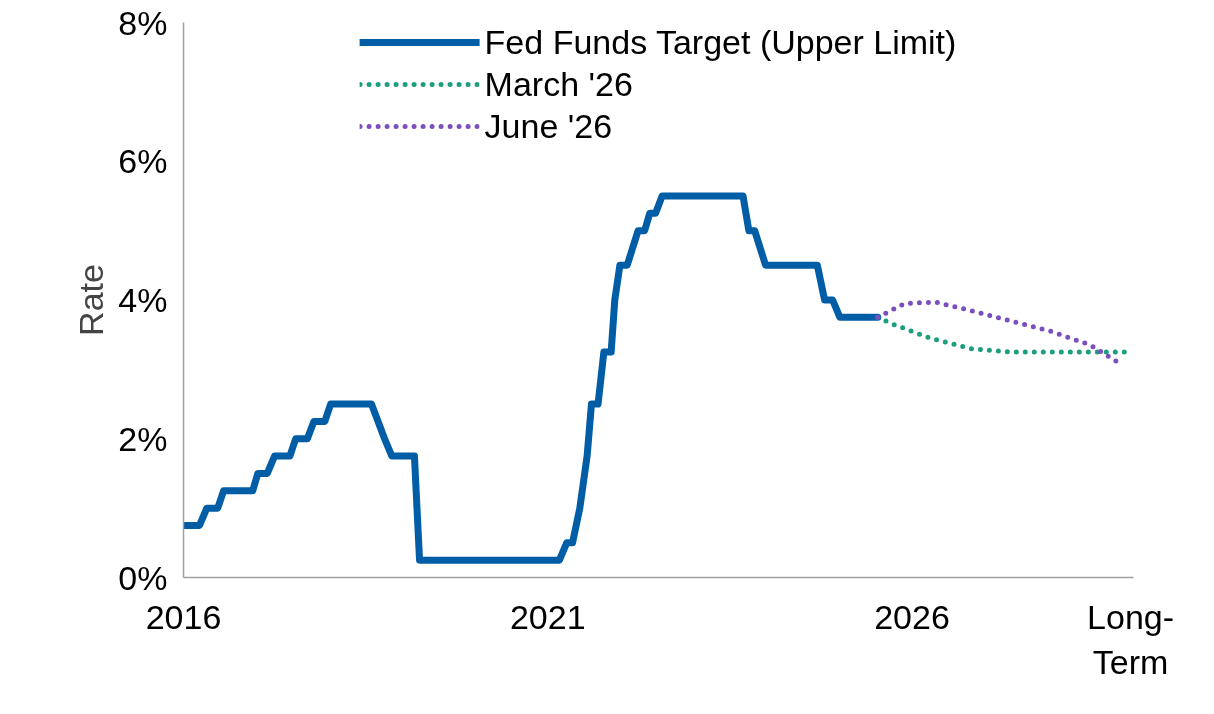 This screenshot has width=1214, height=714. Describe the element at coordinates (720, 42) in the screenshot. I see `legend-label: Fed Funds Target (Upper Limit)` at that location.